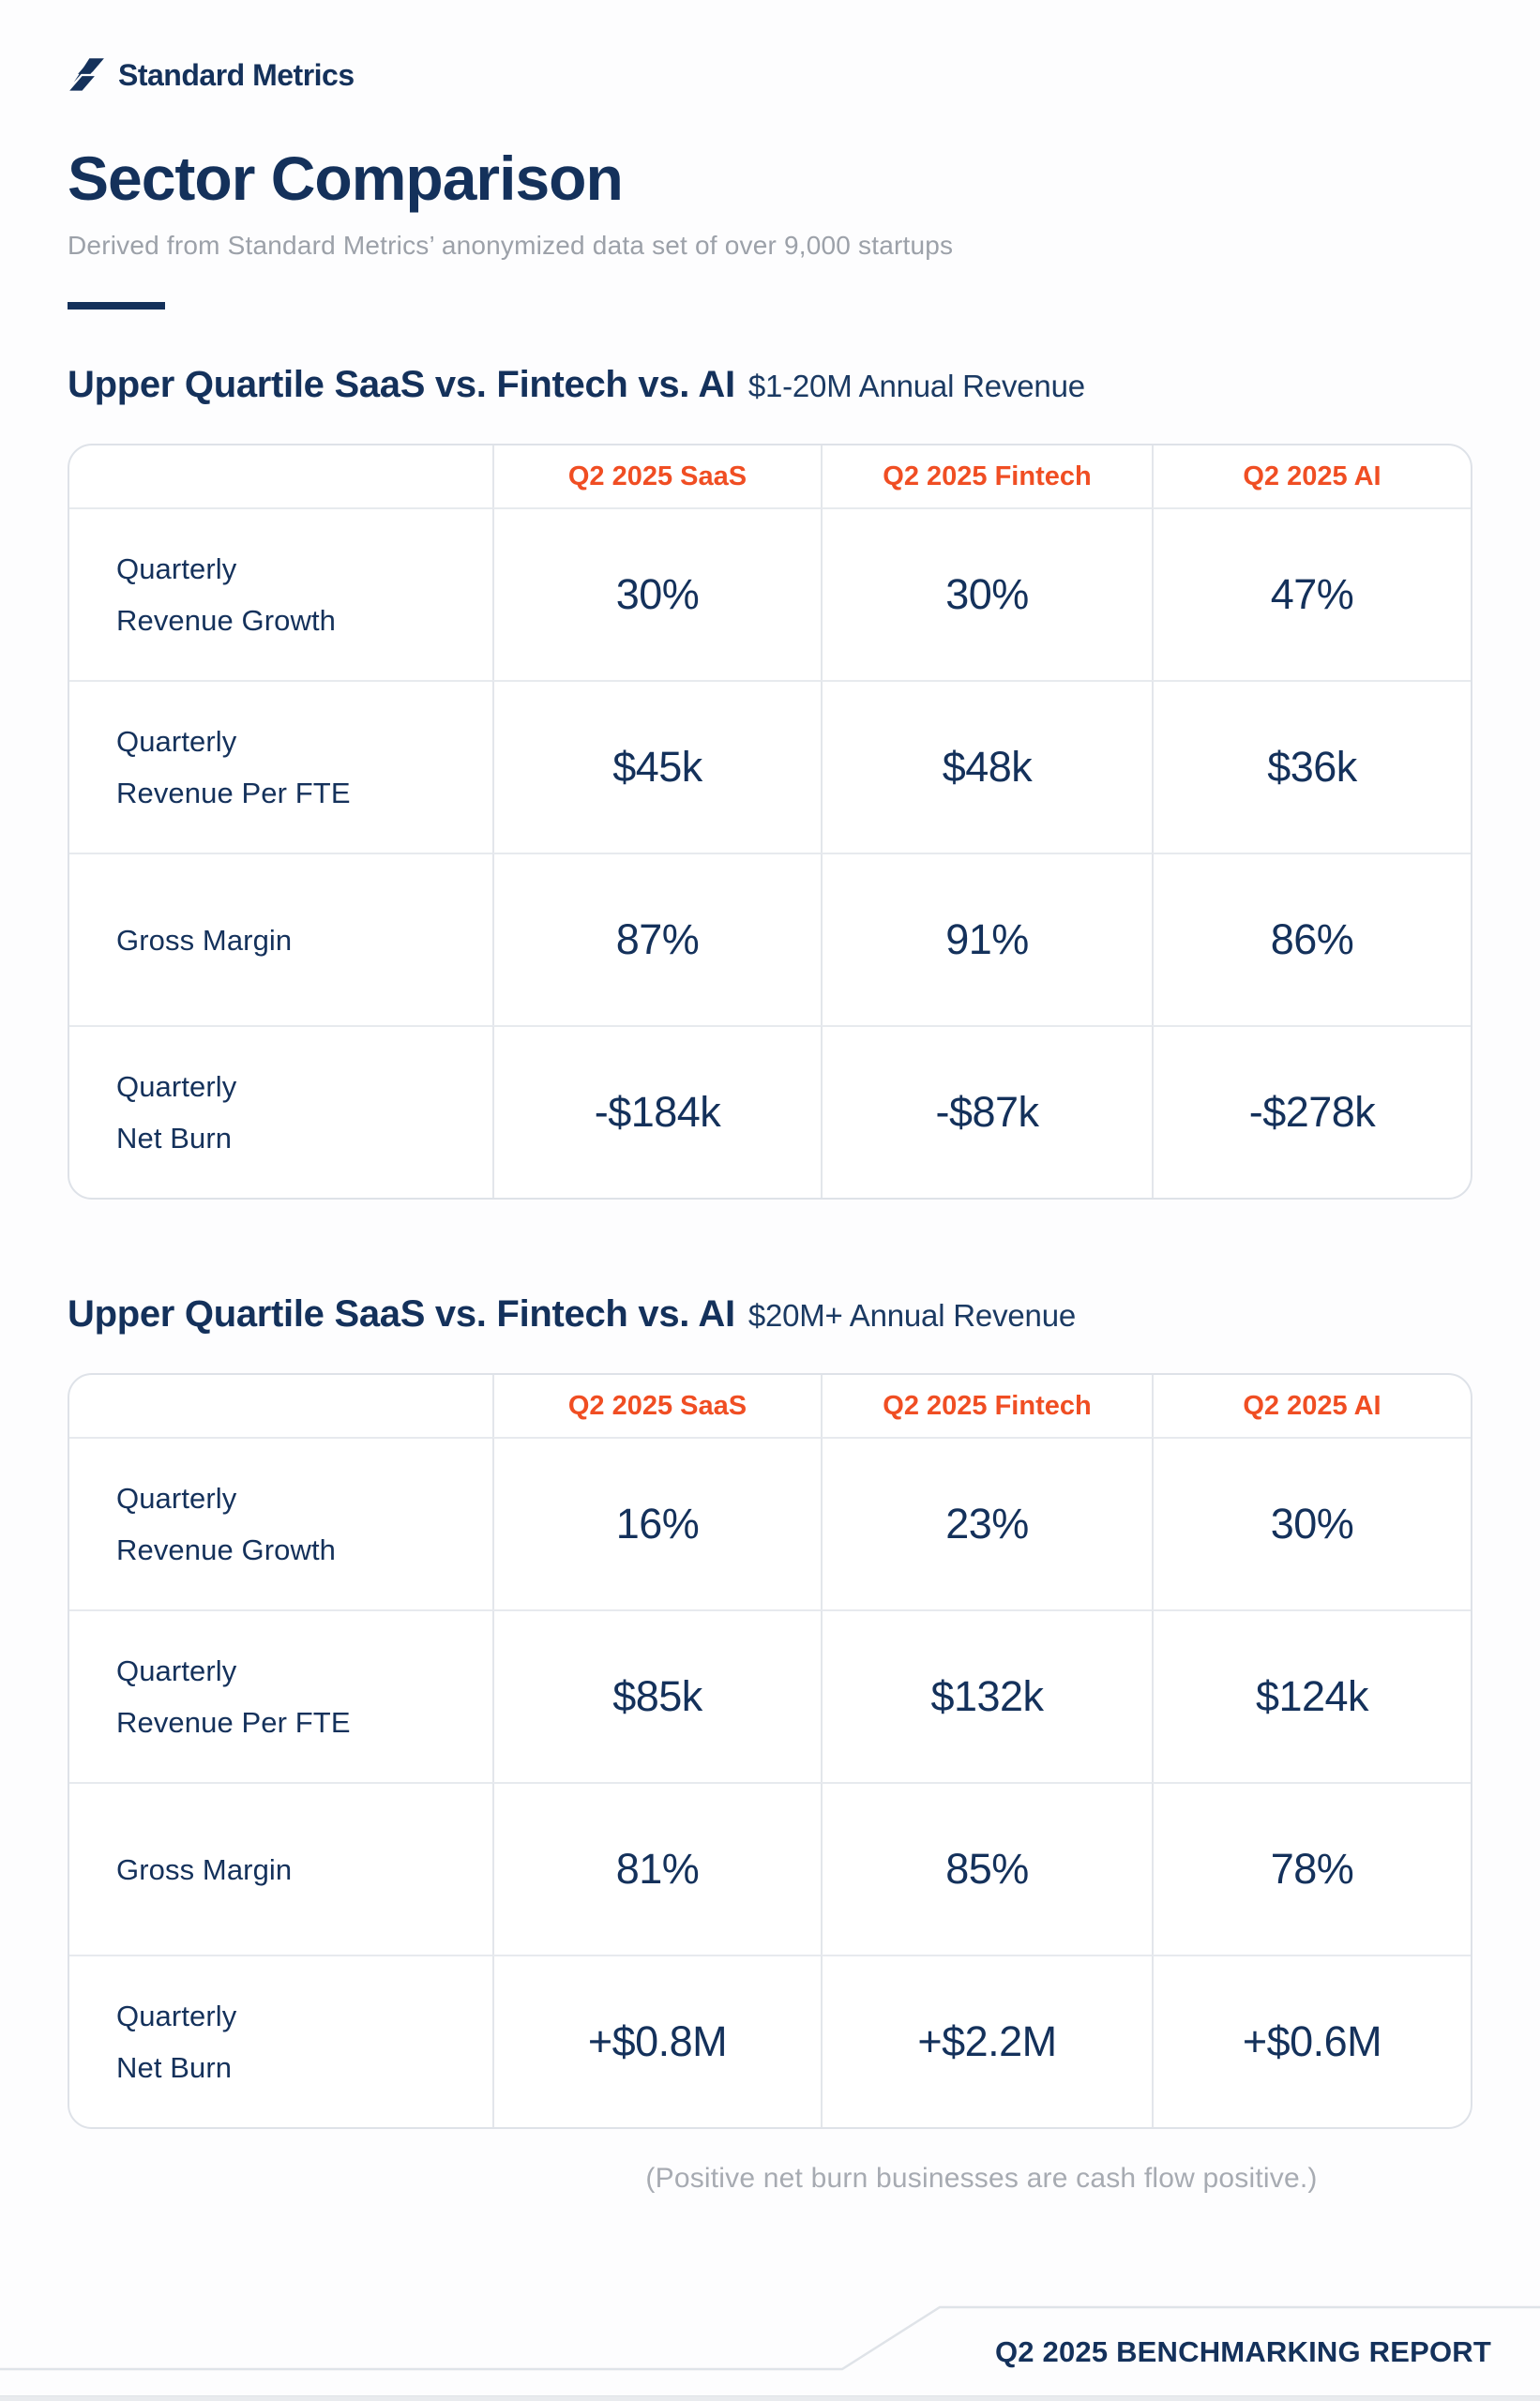 This screenshot has width=1540, height=2401. Describe the element at coordinates (770, 2398) in the screenshot. I see `page-bottom-edge` at that location.